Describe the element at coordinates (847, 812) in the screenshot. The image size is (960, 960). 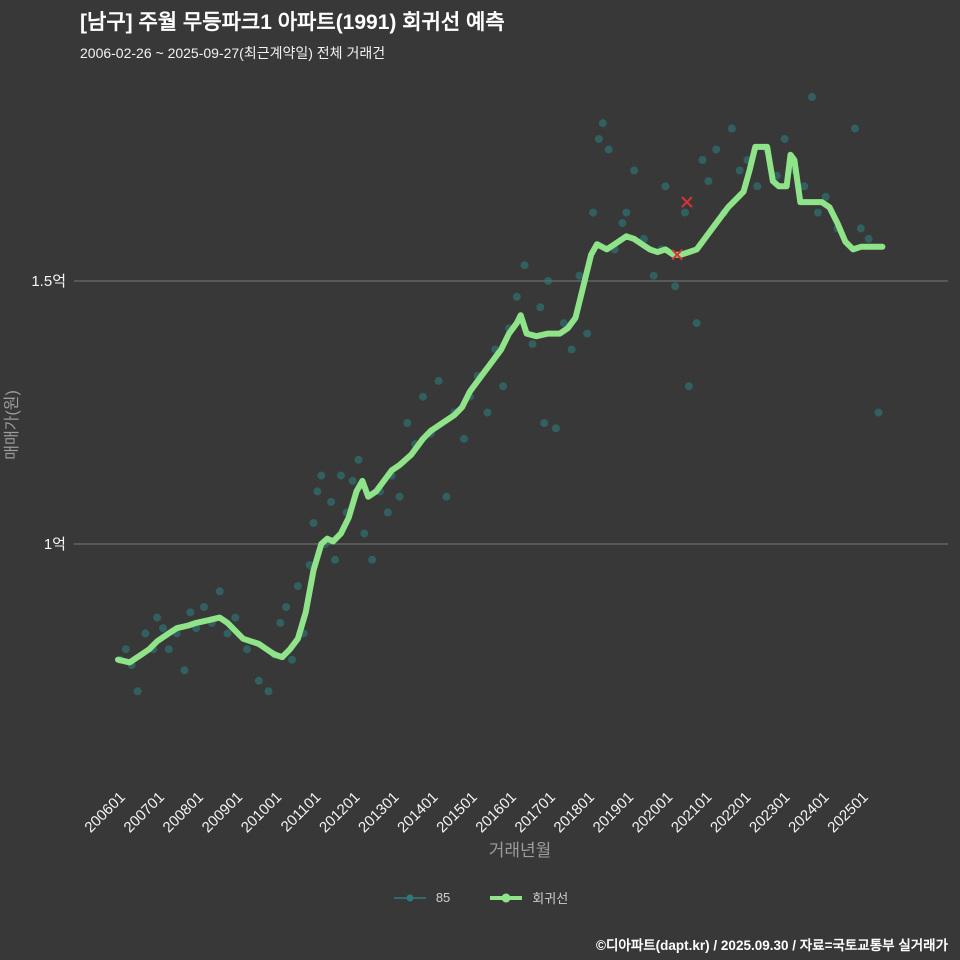
I see `x-tick-label: 202501` at that location.